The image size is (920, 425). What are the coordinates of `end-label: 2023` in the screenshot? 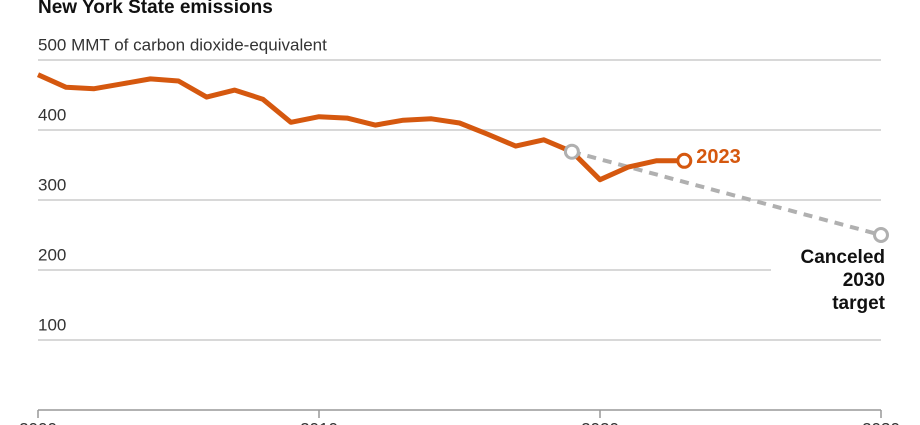 It's located at (718, 157).